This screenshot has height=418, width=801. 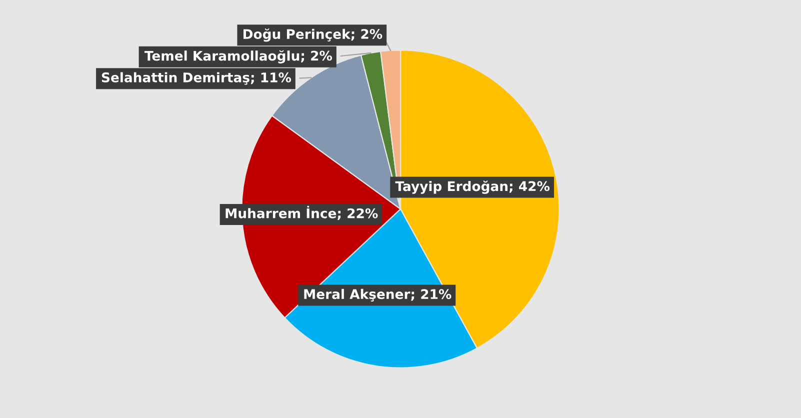 I want to click on slice-label: Tayyip Erdoğan, so click(x=451, y=187).